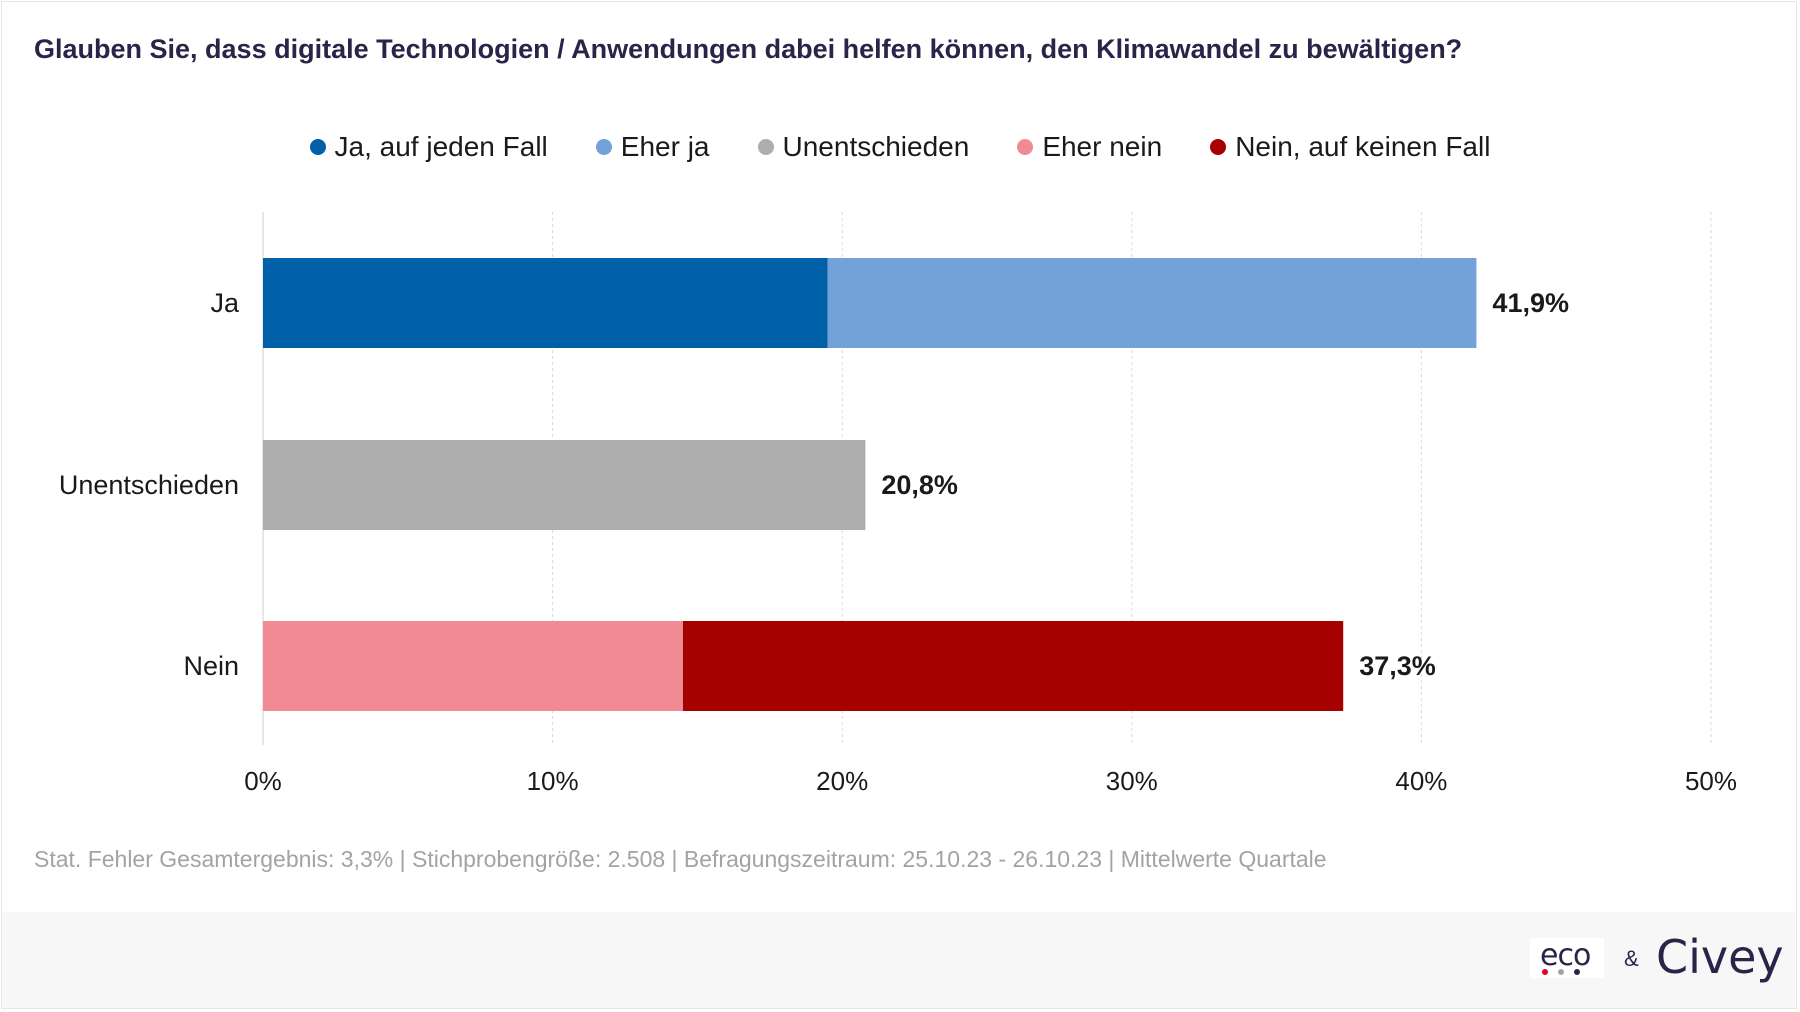 The height and width of the screenshot is (1012, 1800). Describe the element at coordinates (1530, 303) in the screenshot. I see `total-label: 41,9%` at that location.